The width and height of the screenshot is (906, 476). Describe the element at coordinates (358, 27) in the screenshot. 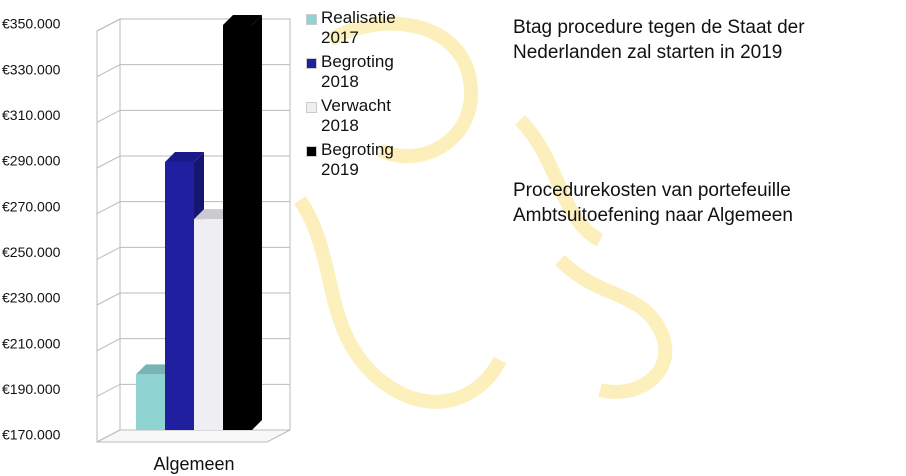

I see `legend-label: Realisatie 2017` at that location.